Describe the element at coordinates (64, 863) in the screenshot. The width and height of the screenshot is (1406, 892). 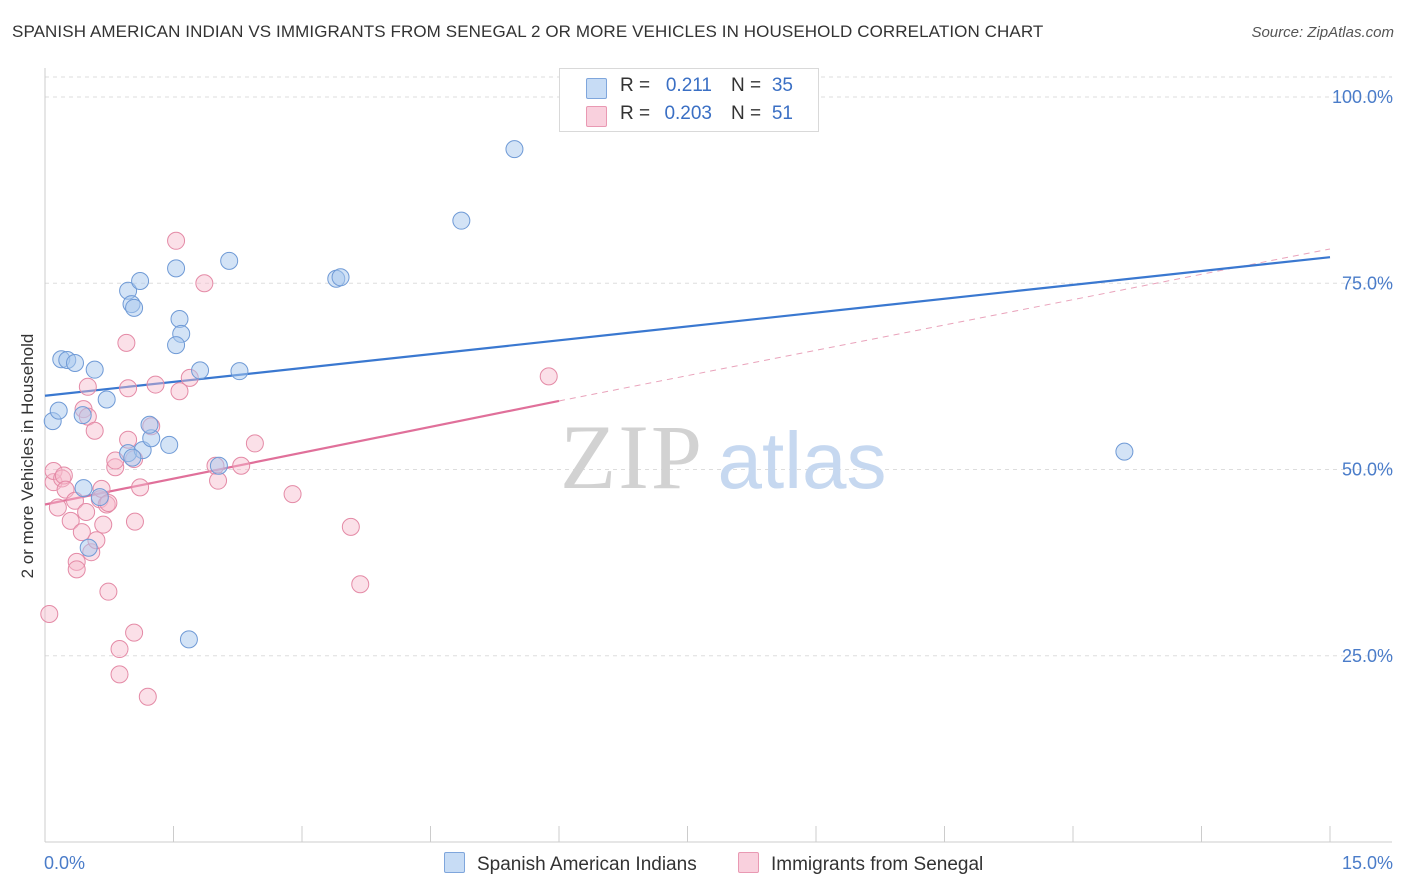
I see `x-tick-label: 0.0%` at that location.